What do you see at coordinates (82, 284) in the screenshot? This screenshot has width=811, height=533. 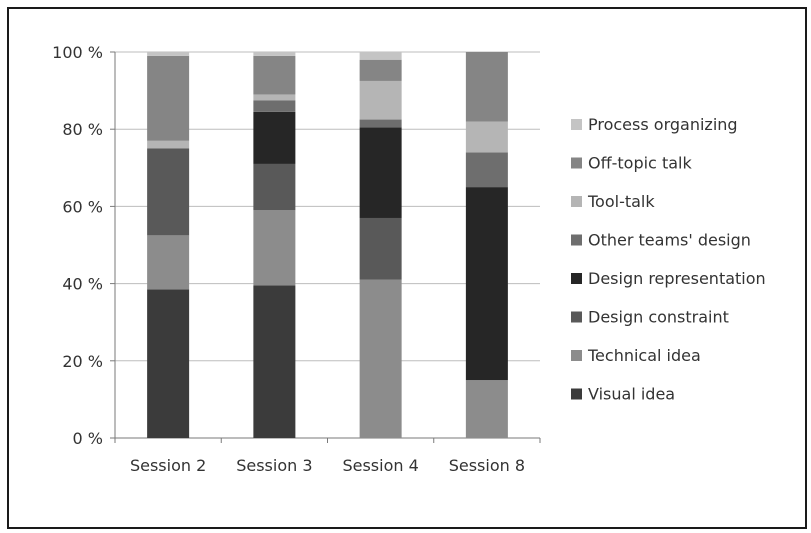 I see `y-tick-label: 40 %` at bounding box center [82, 284].